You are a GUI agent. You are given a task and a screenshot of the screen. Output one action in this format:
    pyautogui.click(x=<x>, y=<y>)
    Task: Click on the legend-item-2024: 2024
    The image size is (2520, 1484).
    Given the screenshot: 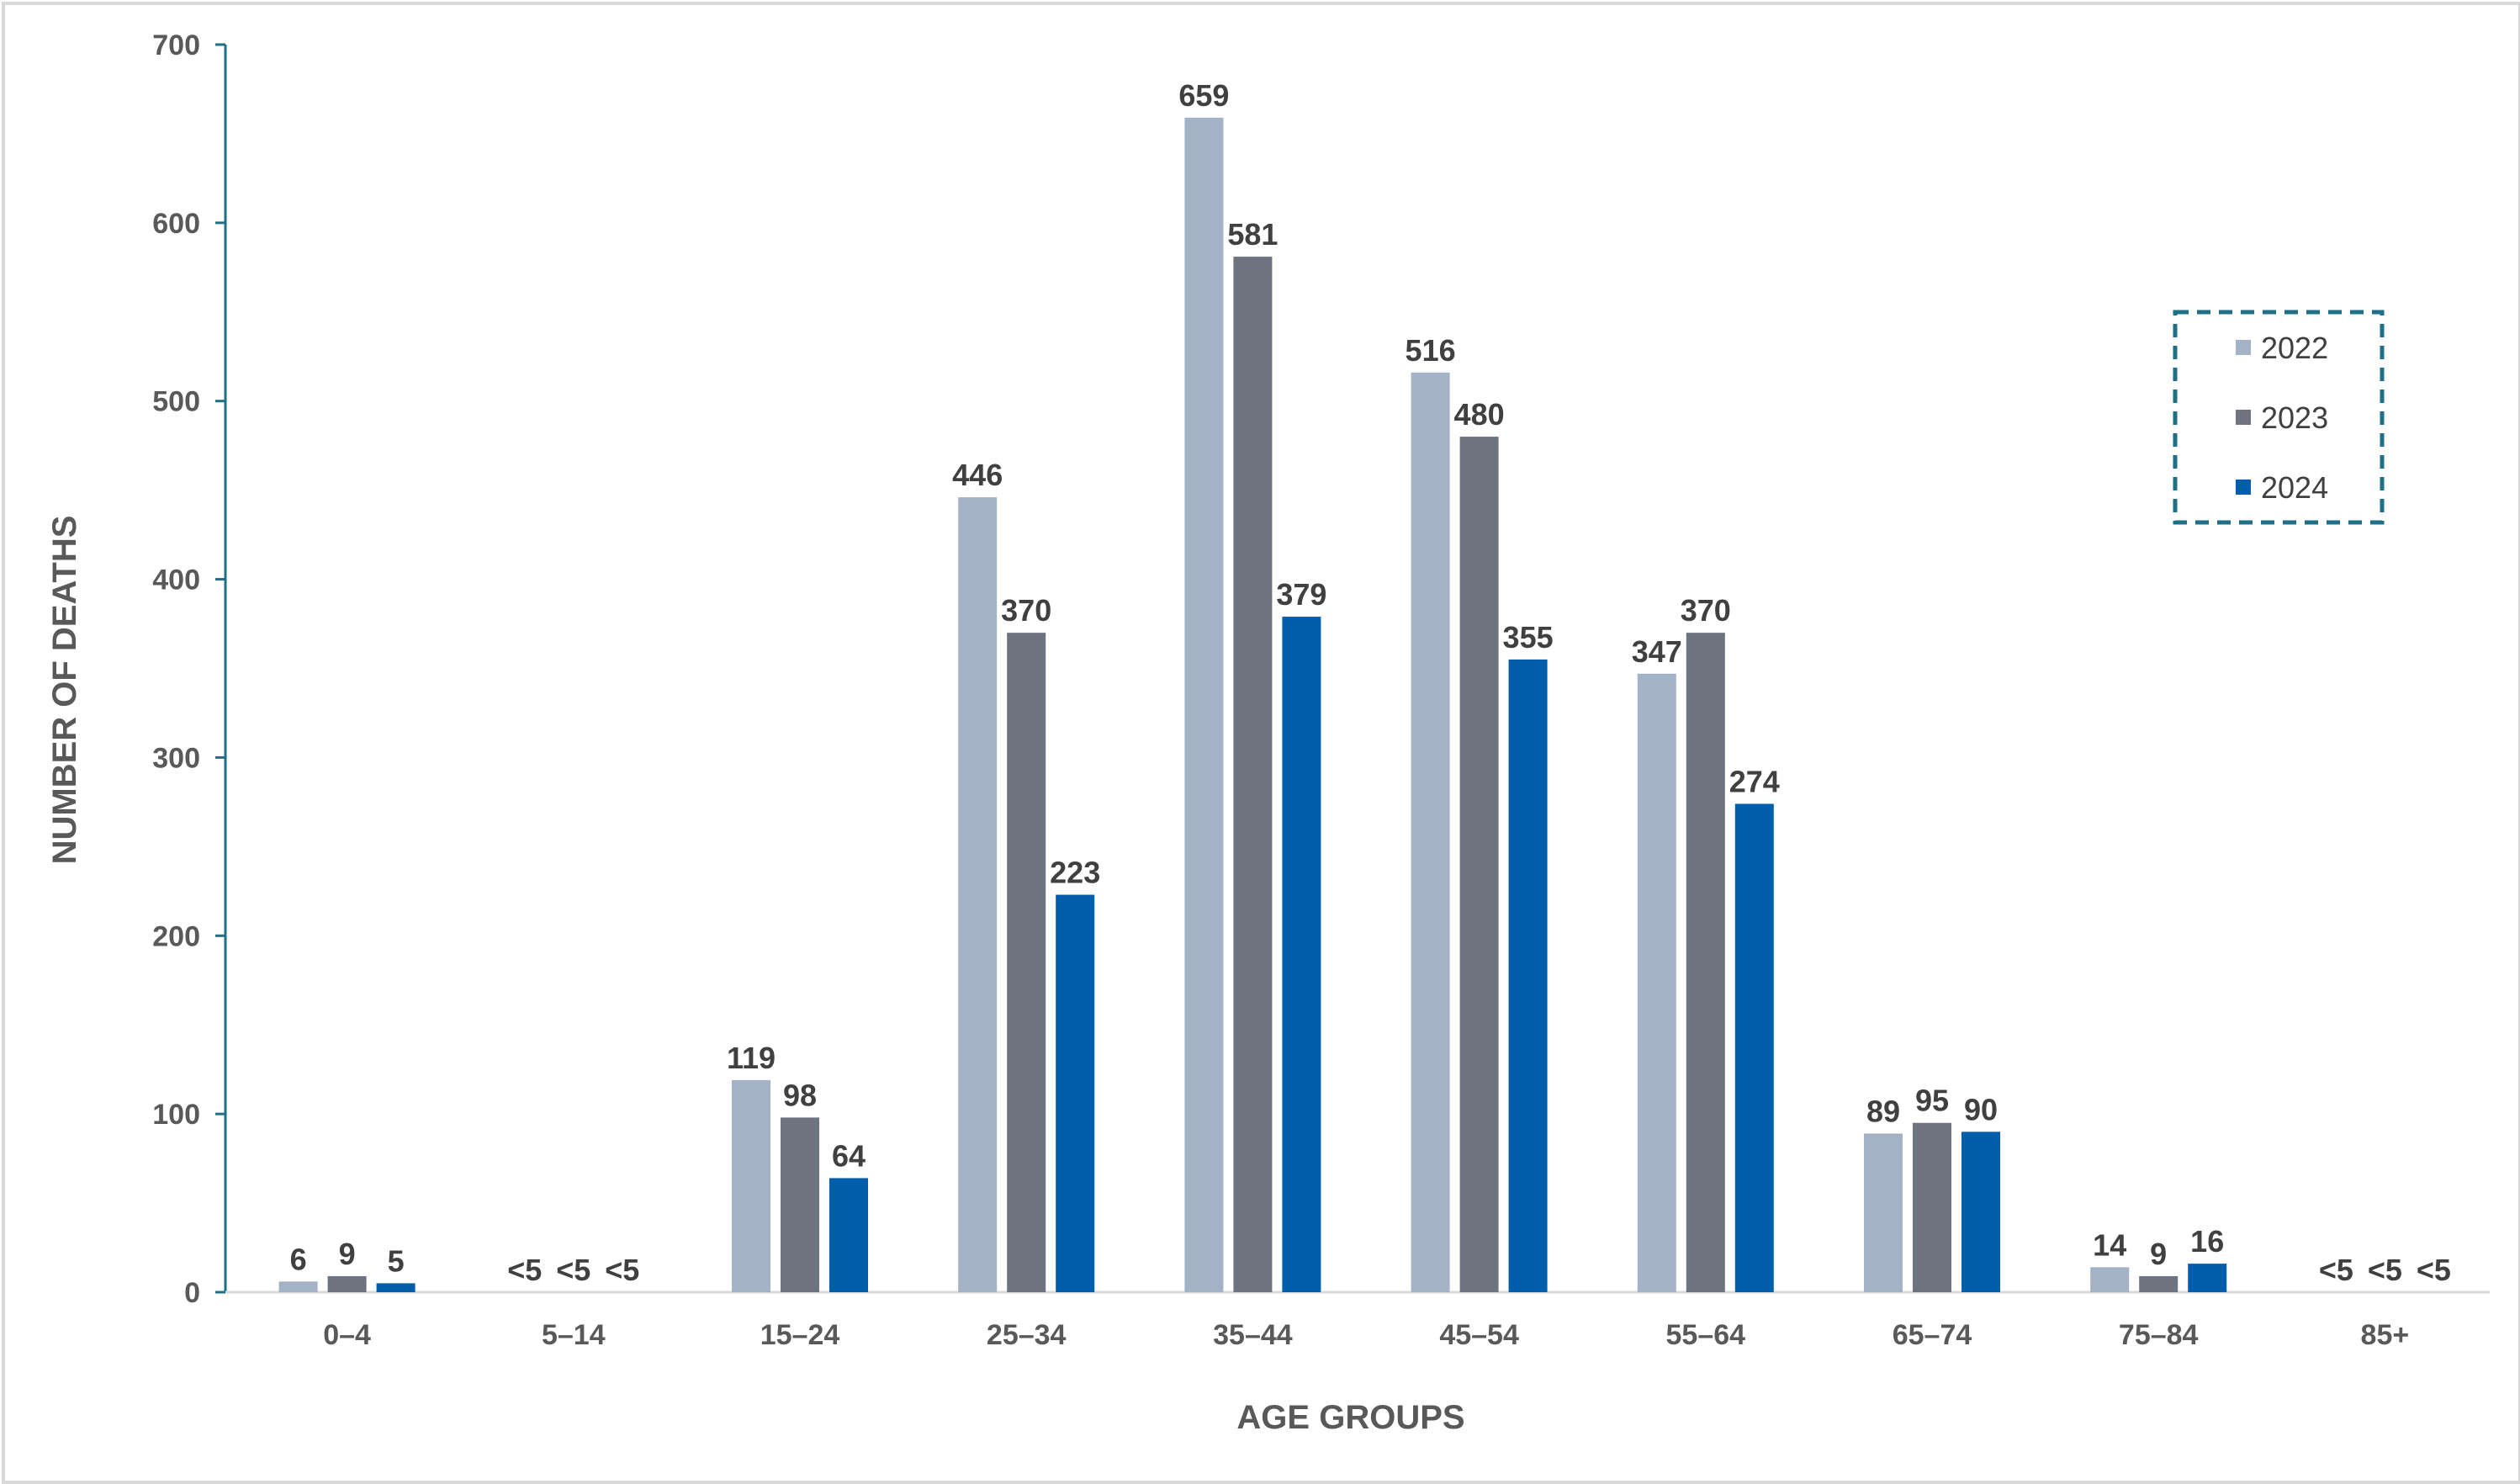 What is the action you would take?
    pyautogui.click(x=2282, y=487)
    